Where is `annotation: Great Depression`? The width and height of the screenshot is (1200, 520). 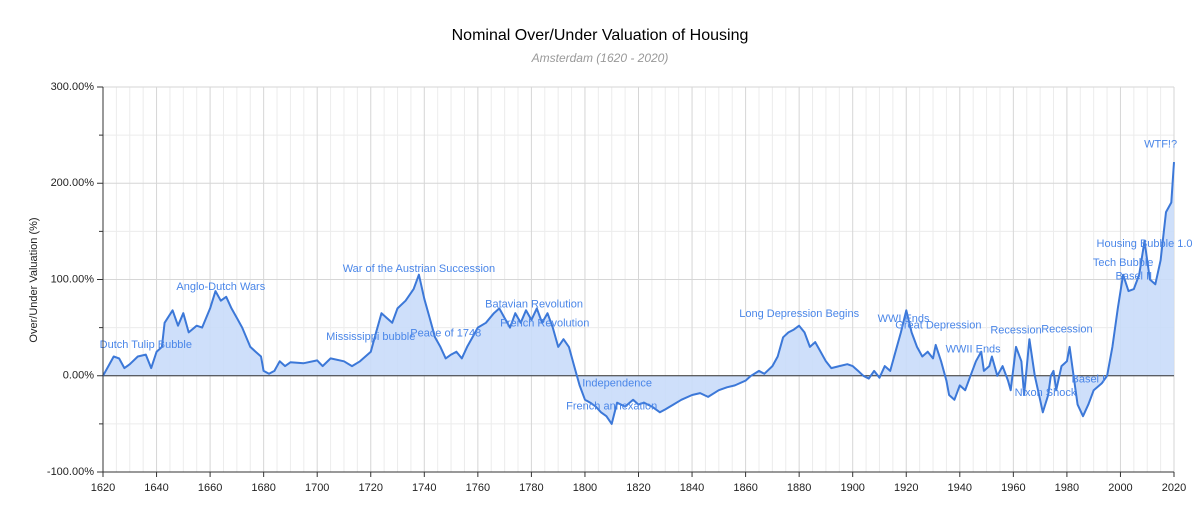
annotation: Great Depression is located at coordinates (938, 326).